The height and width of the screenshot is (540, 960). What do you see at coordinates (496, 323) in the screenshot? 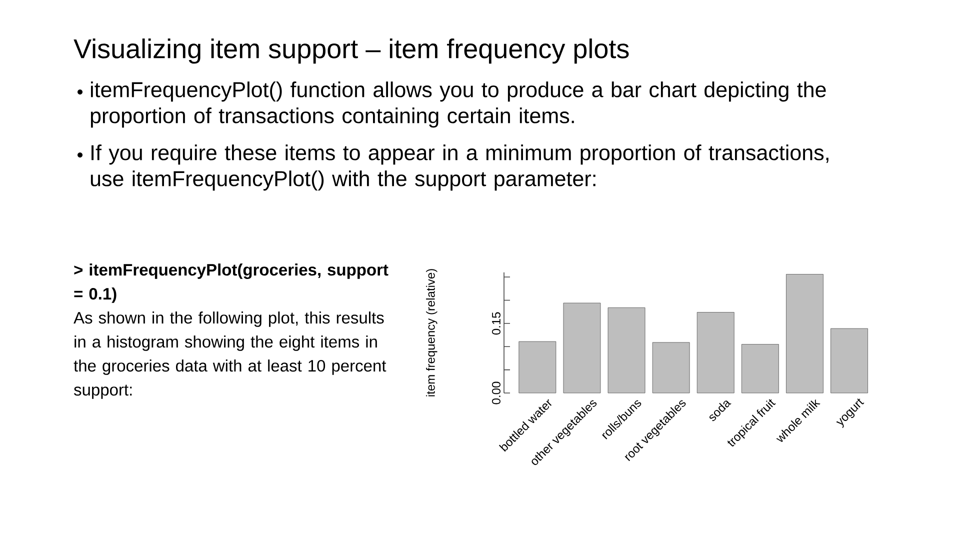
I see `y-tick-label: 0.15` at bounding box center [496, 323].